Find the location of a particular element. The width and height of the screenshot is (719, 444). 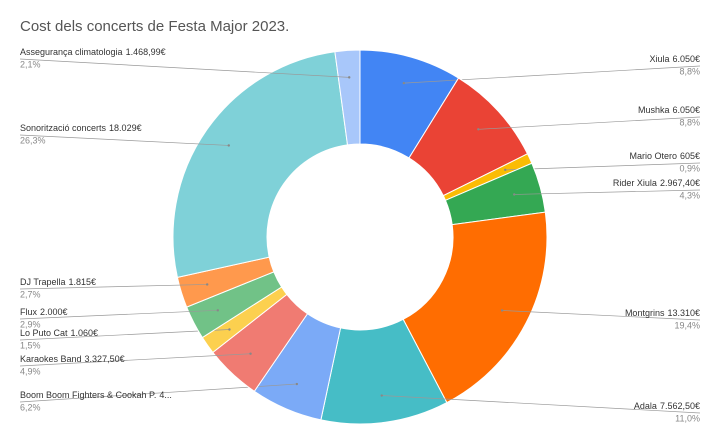

category-name: DJ Trapella is located at coordinates (43, 282).